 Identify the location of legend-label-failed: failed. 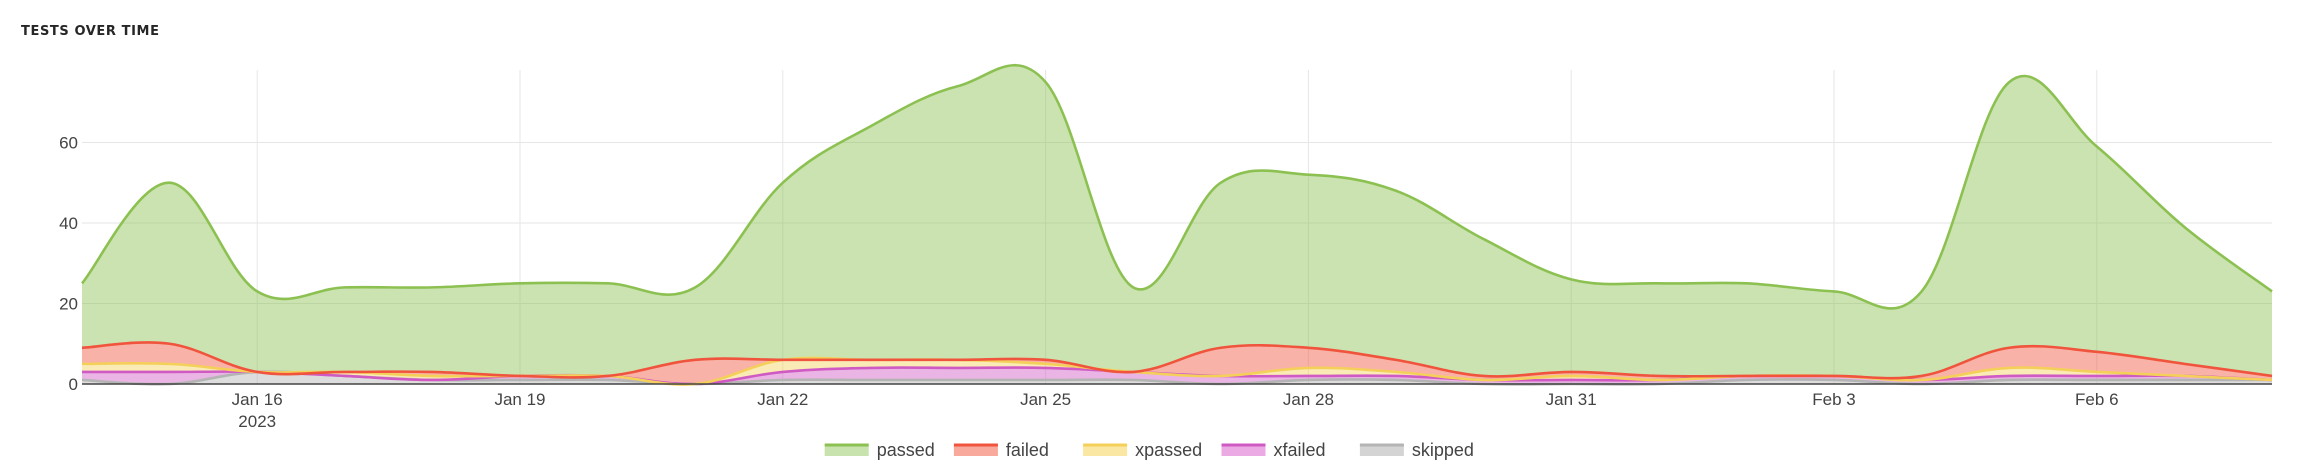
(1027, 450).